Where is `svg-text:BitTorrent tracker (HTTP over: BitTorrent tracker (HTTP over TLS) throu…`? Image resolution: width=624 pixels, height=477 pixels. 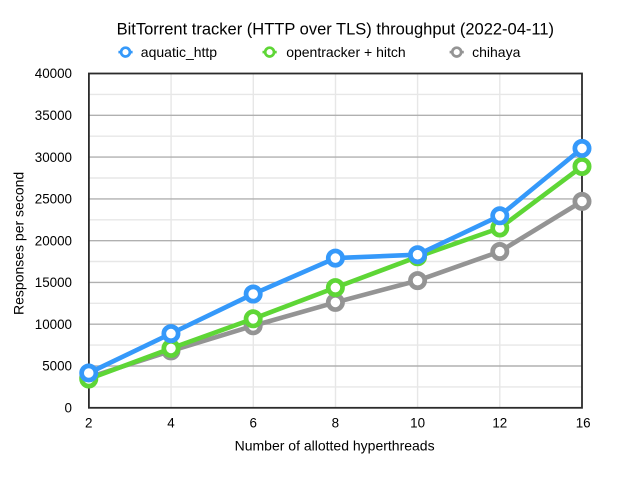 svg-text:BitTorrent tracker (HTTP over: BitTorrent tracker (HTTP over TLS) throu… is located at coordinates (335, 30).